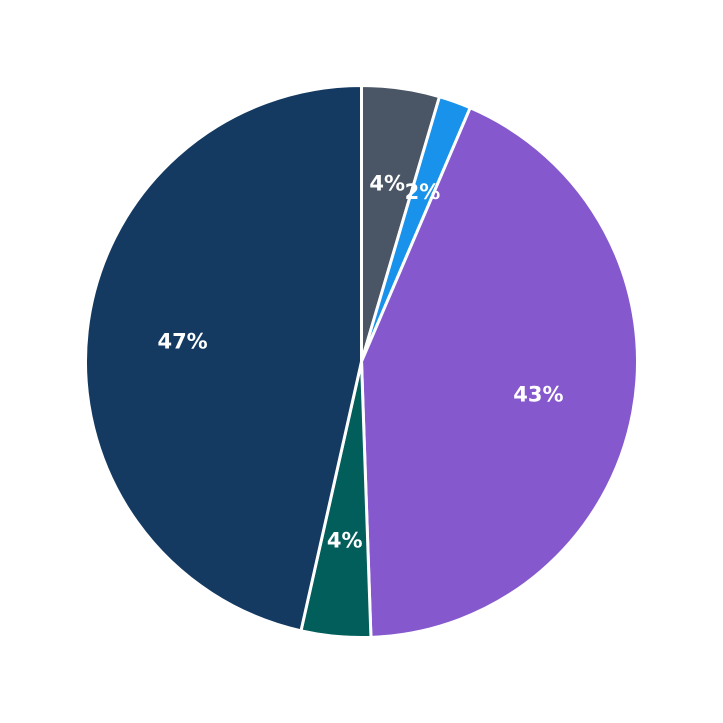  Describe the element at coordinates (387, 183) in the screenshot. I see `pie-slice-label-0: 4%` at that location.